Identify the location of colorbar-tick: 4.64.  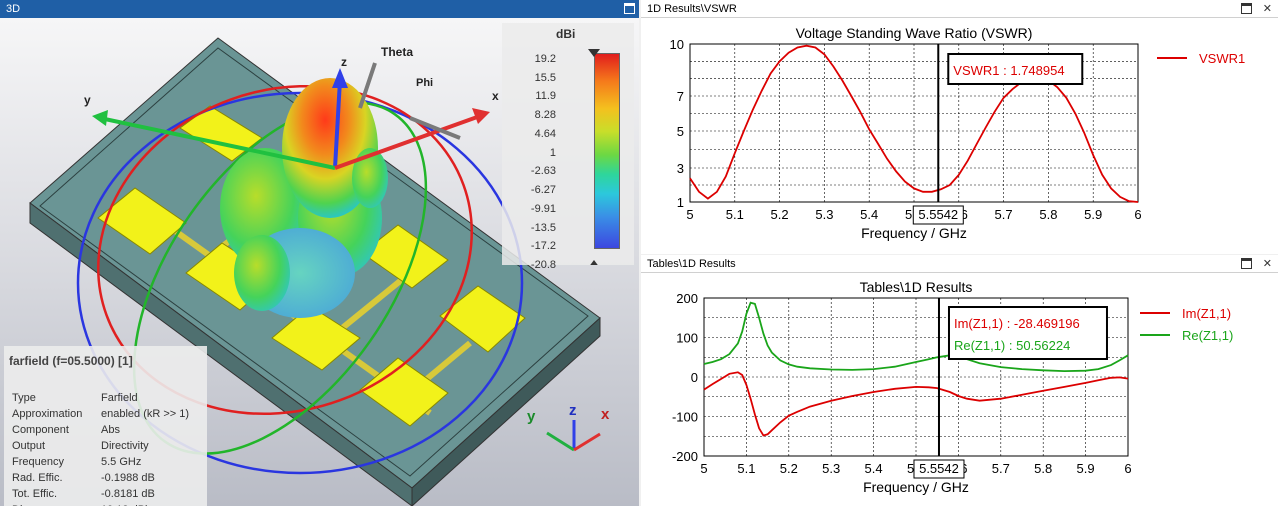
(545, 133).